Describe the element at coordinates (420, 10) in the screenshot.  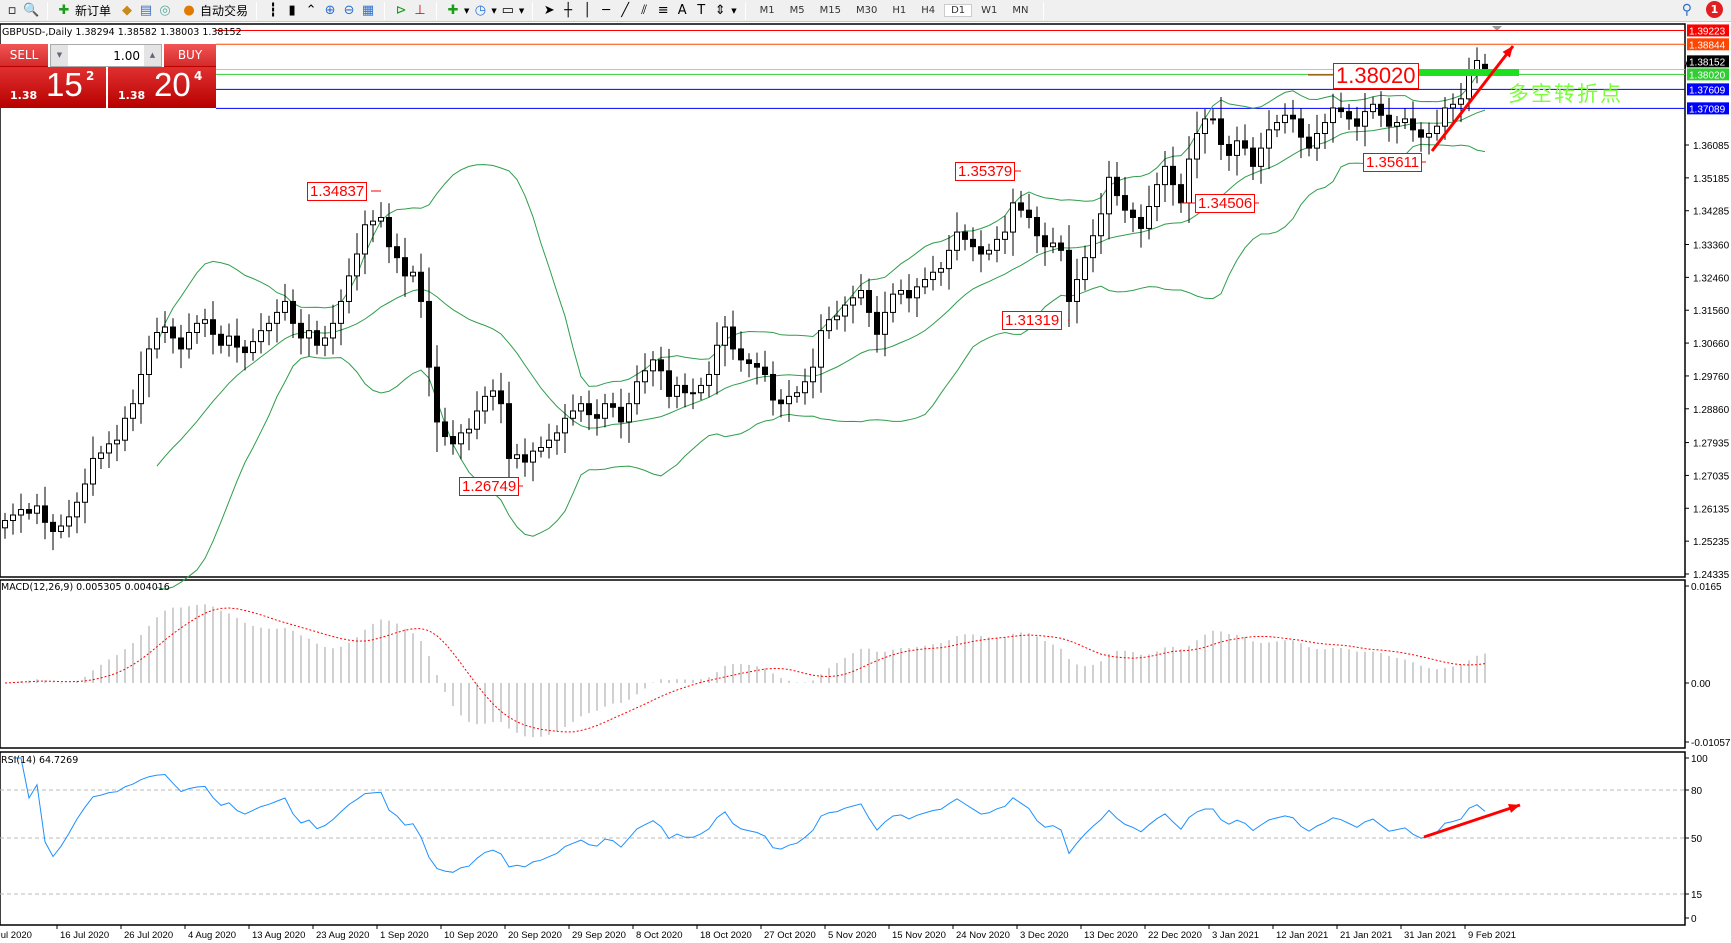
I see `chart-shift-icon: ⊥` at that location.